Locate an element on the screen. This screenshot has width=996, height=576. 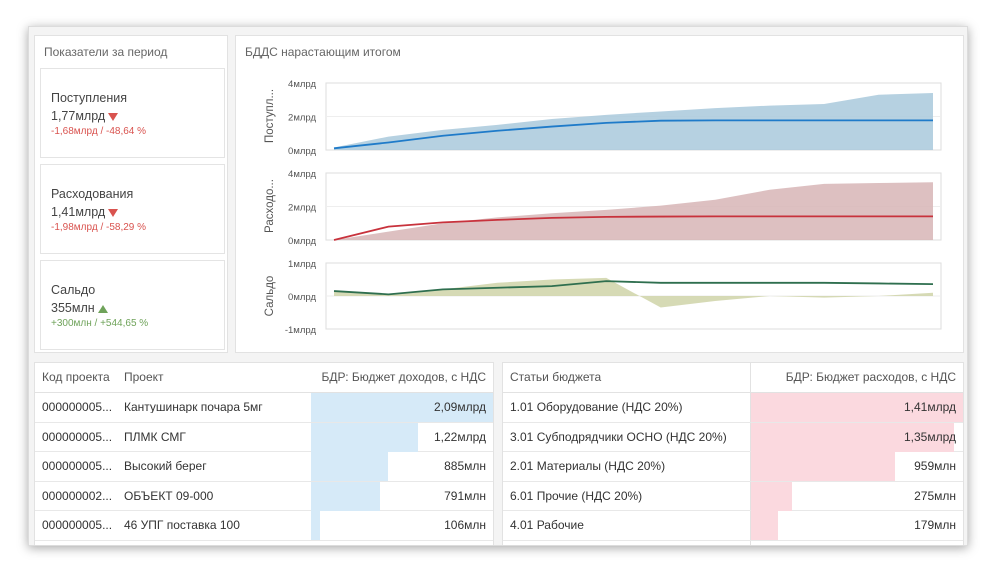
kpi-value-row: 355млн is located at coordinates (79, 308).